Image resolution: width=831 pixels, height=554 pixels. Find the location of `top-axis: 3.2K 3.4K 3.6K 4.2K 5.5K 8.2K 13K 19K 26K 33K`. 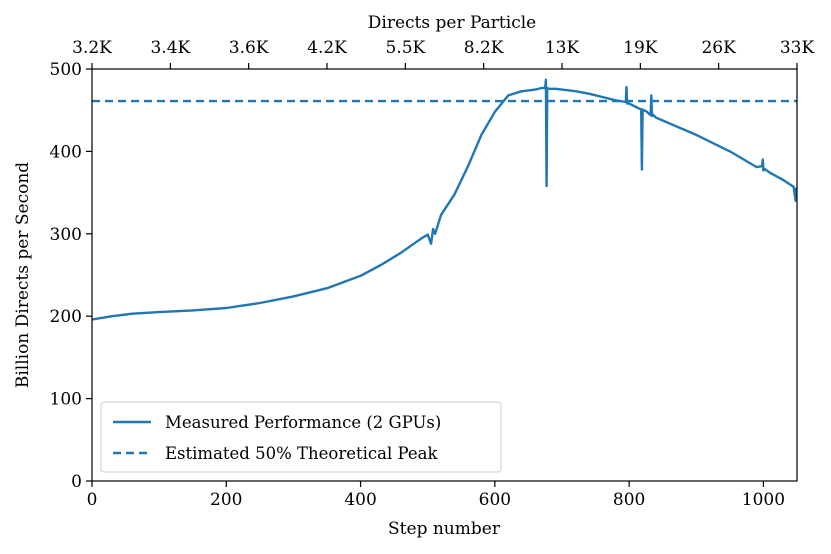

top-axis: 3.2K 3.4K 3.6K 4.2K 5.5K 8.2K 13K 19K 26K 33K is located at coordinates (443, 53).